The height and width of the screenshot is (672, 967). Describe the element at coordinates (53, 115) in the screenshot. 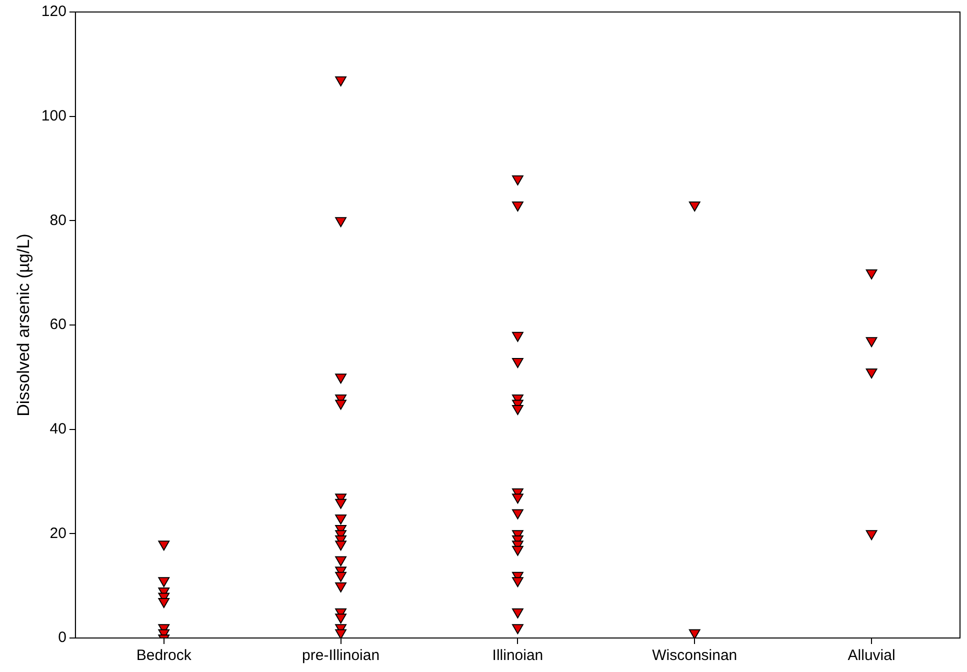

I see `y-tick-label: 100` at that location.